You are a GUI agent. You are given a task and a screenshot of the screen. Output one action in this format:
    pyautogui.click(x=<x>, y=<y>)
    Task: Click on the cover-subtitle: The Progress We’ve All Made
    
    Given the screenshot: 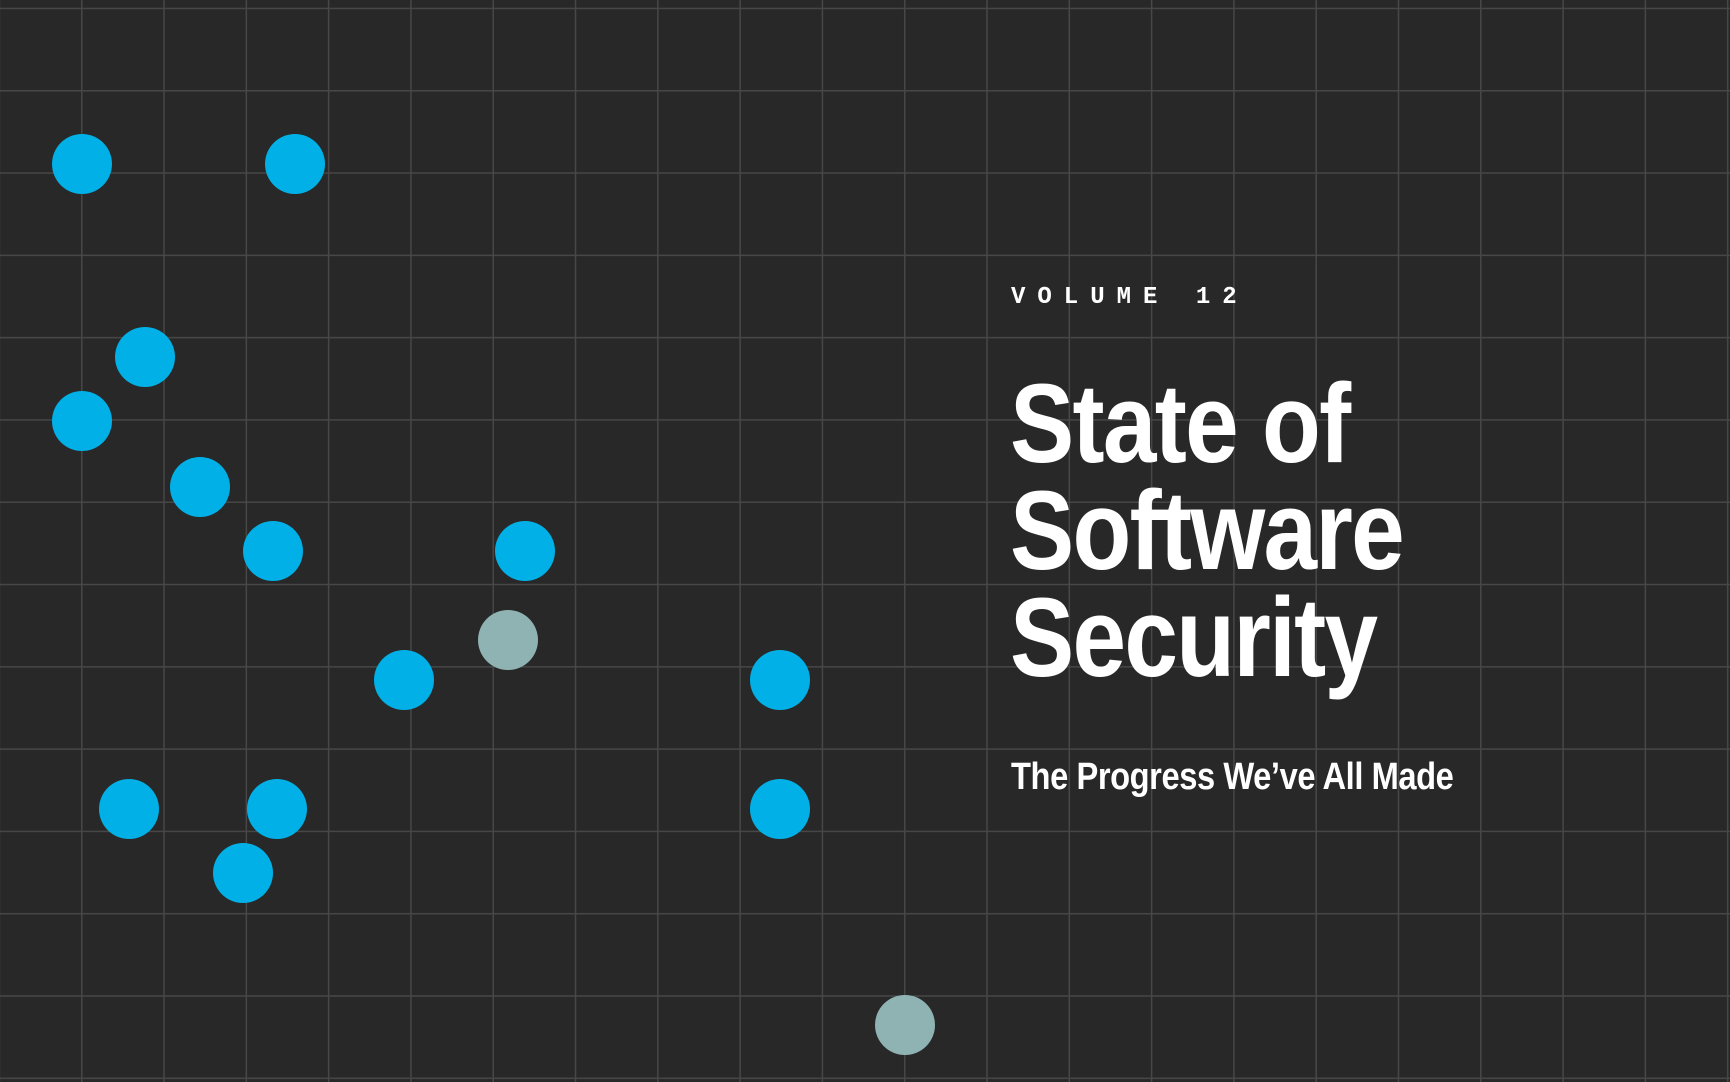 What is the action you would take?
    pyautogui.click(x=1232, y=777)
    